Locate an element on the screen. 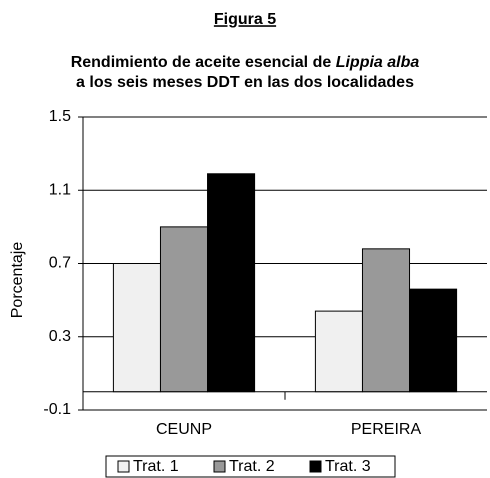 The image size is (490, 478). legend-label: Trat. 2 is located at coordinates (252, 466).